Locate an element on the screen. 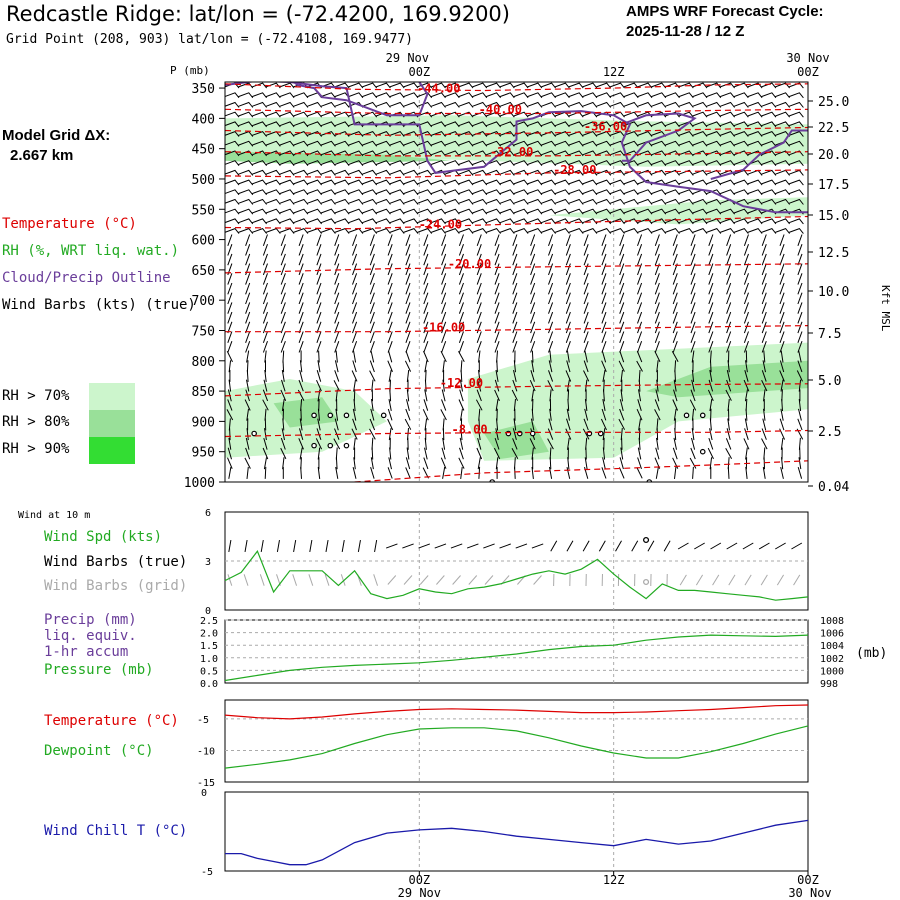 The image size is (900, 900). pressure-axis-label: P (mb) is located at coordinates (190, 70).